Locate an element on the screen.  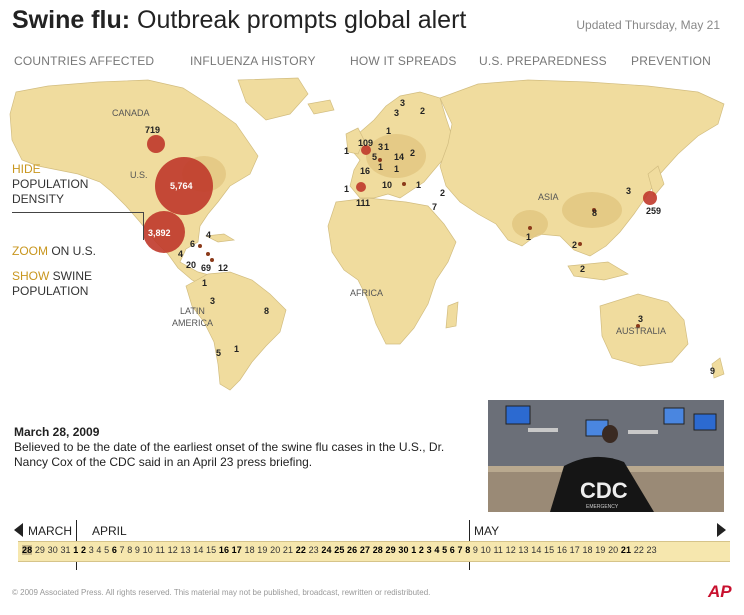
region-label-canada: CANADA is located at coordinates (131, 113).